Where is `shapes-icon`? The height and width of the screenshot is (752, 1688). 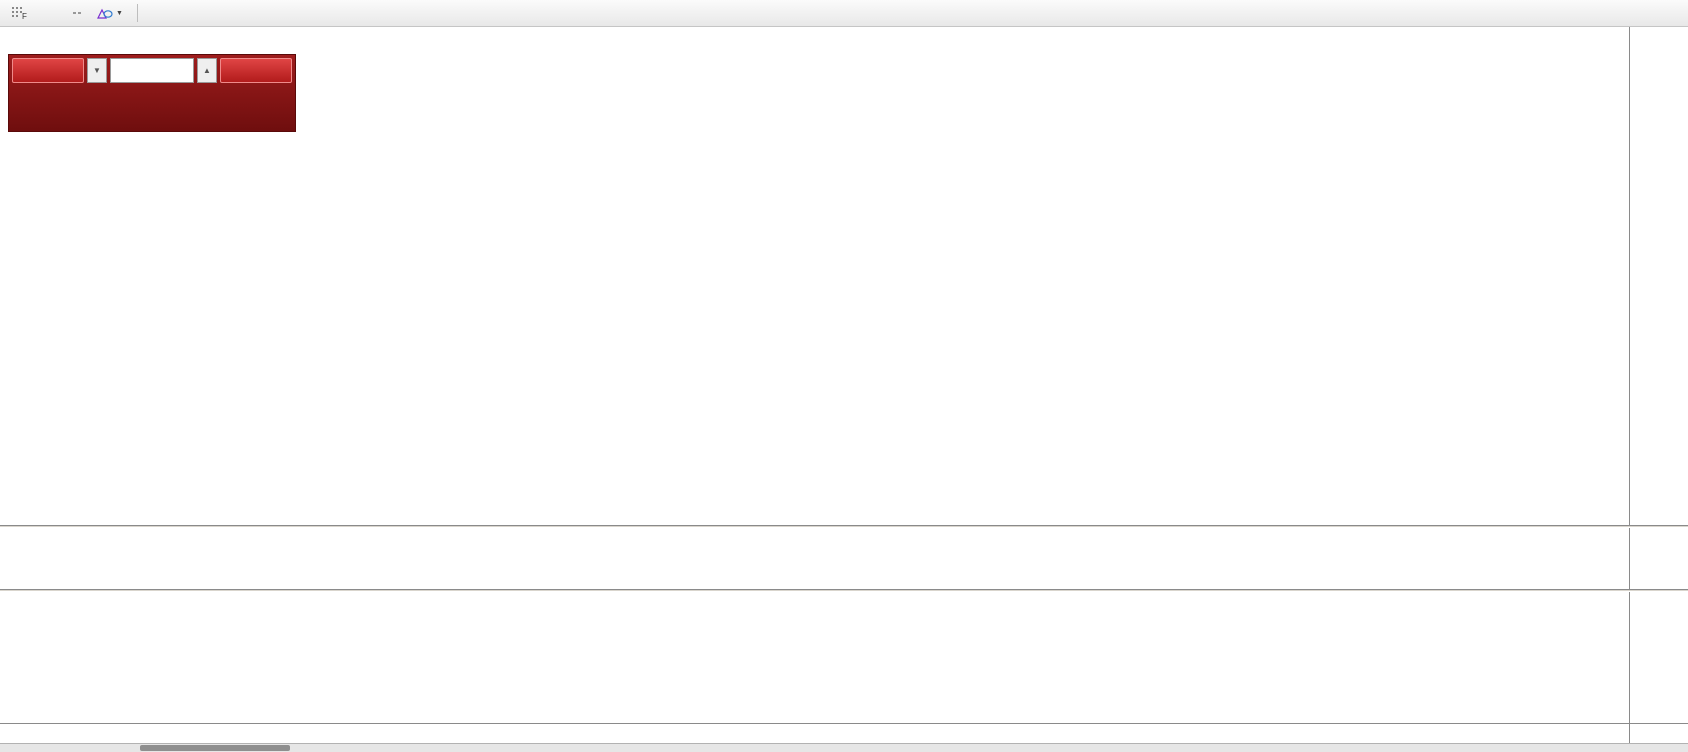 shapes-icon is located at coordinates (106, 13).